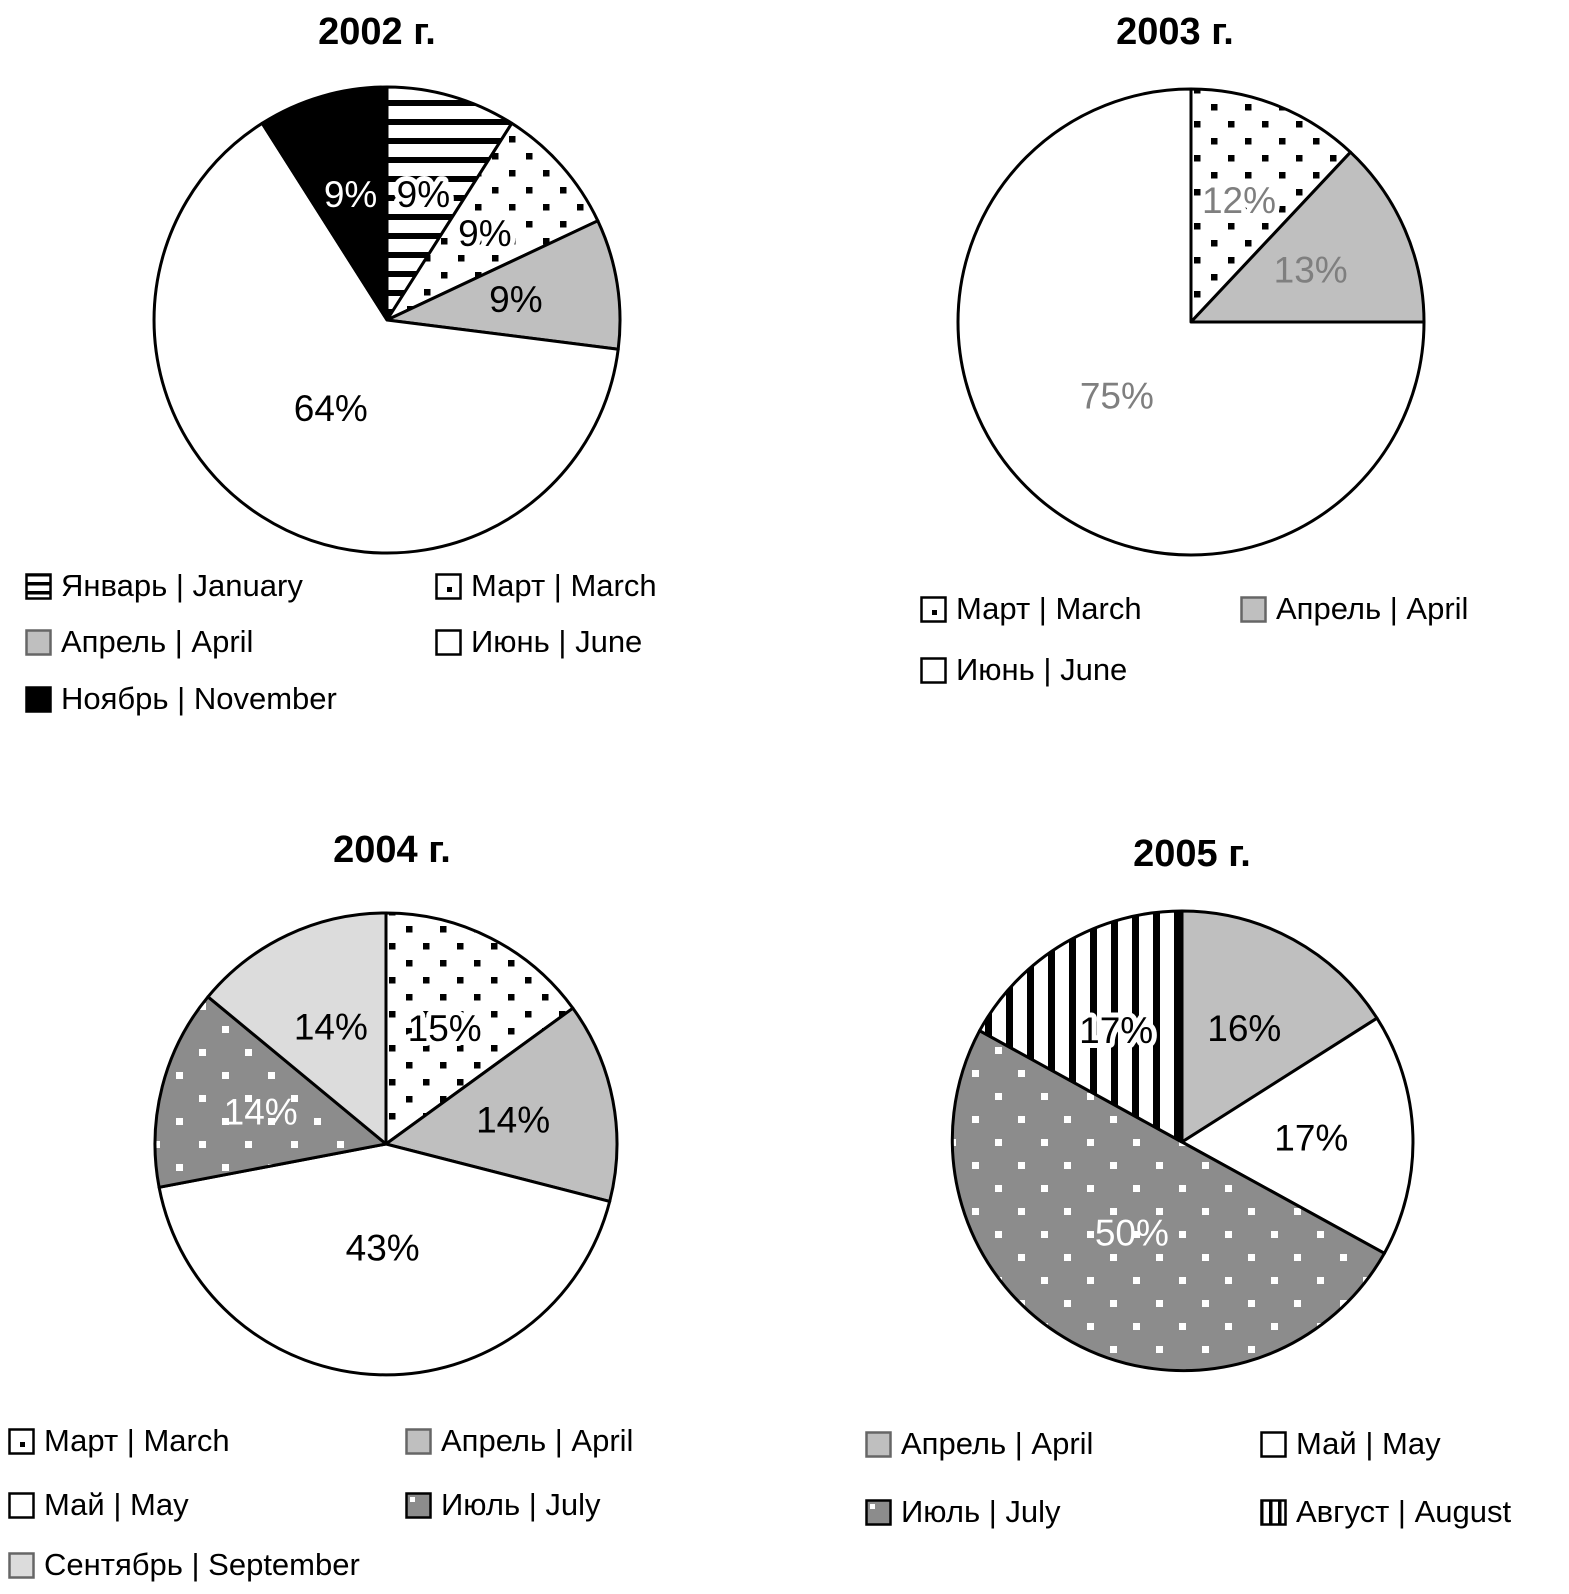  I want to click on legend-item: Ноябрь | November, so click(181, 699).